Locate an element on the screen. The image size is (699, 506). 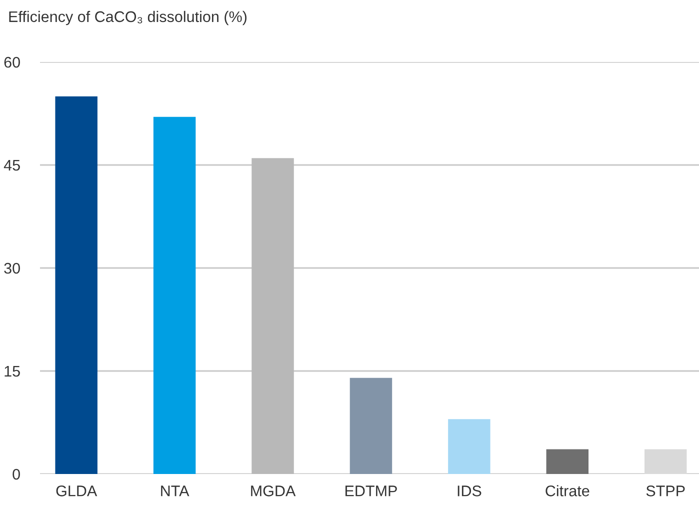
x-tick-label: GLDA is located at coordinates (77, 491).